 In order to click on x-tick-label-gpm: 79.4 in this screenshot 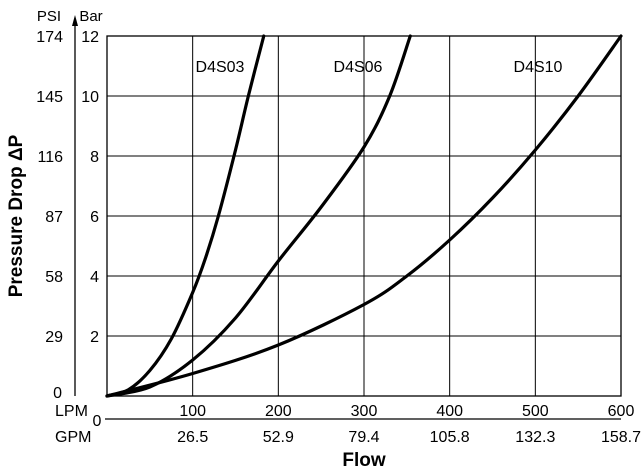, I will do `click(363, 437)`.